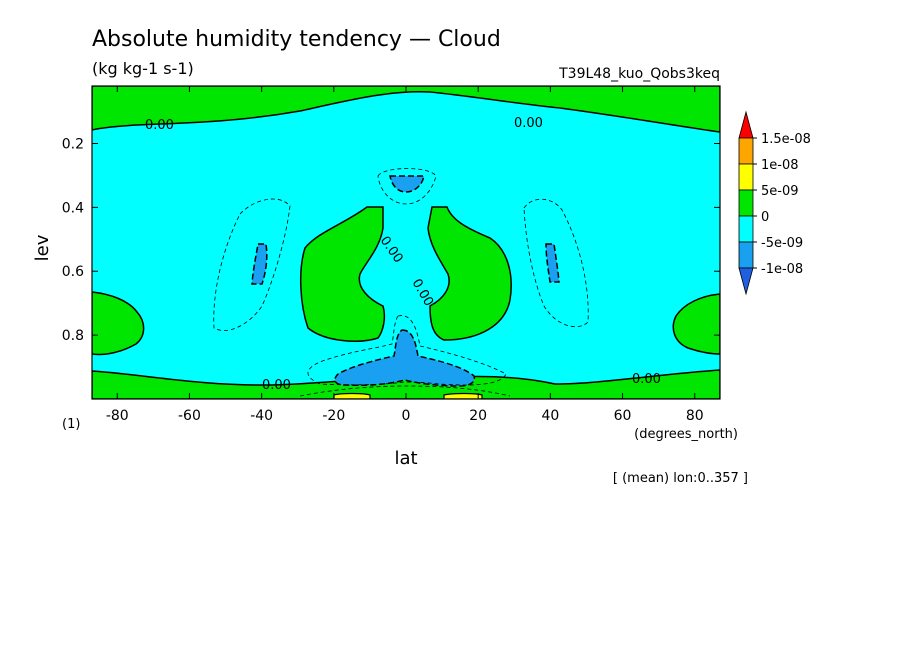  Describe the element at coordinates (786, 139) in the screenshot. I see `colorbar-label: 1.5e-08` at that location.